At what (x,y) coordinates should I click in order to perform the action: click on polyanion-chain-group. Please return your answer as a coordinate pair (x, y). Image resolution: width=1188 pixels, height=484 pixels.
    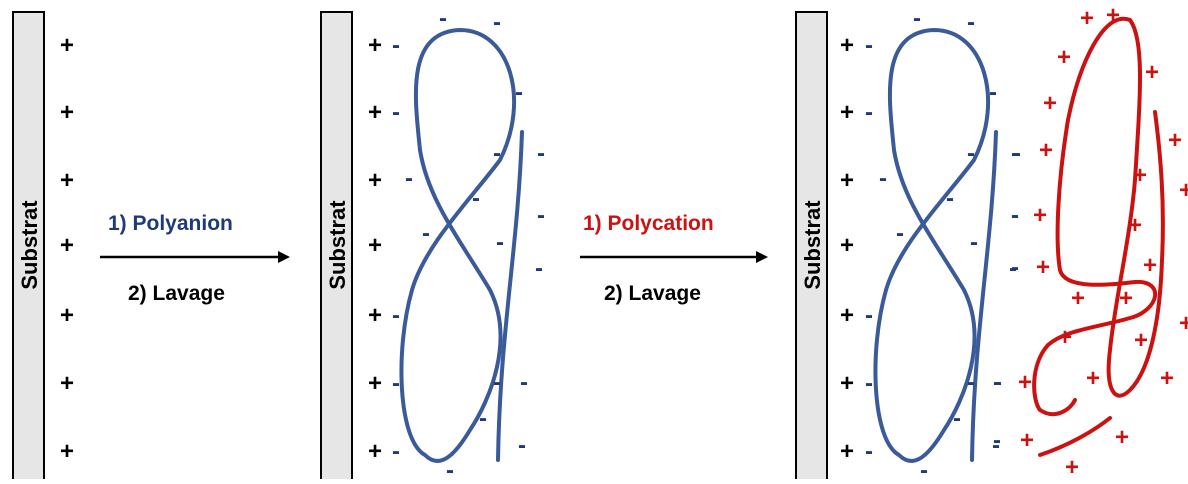
    Looking at the image, I should click on (935, 245).